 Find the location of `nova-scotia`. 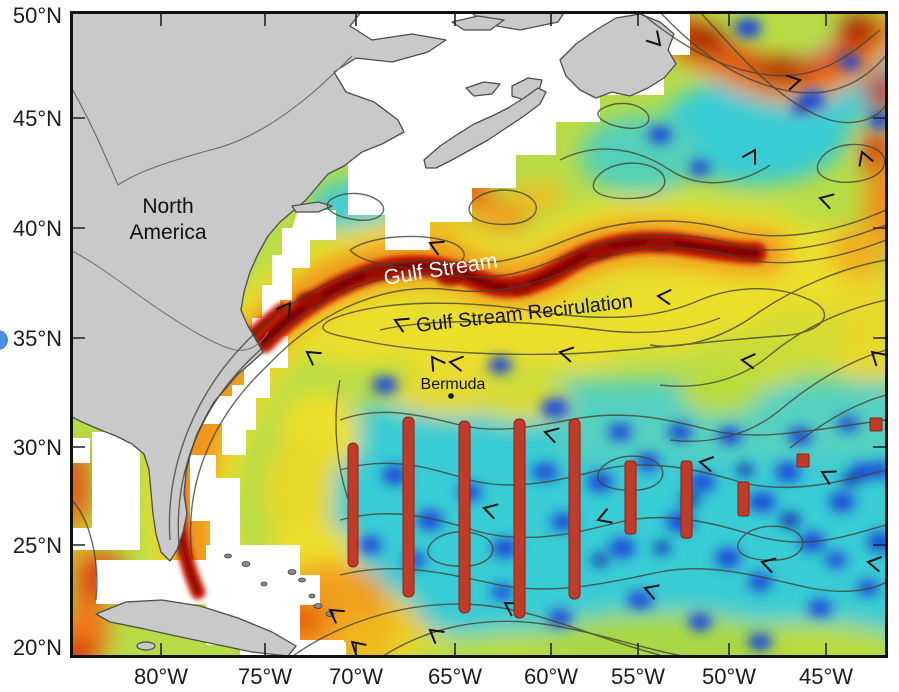

nova-scotia is located at coordinates (485, 128).